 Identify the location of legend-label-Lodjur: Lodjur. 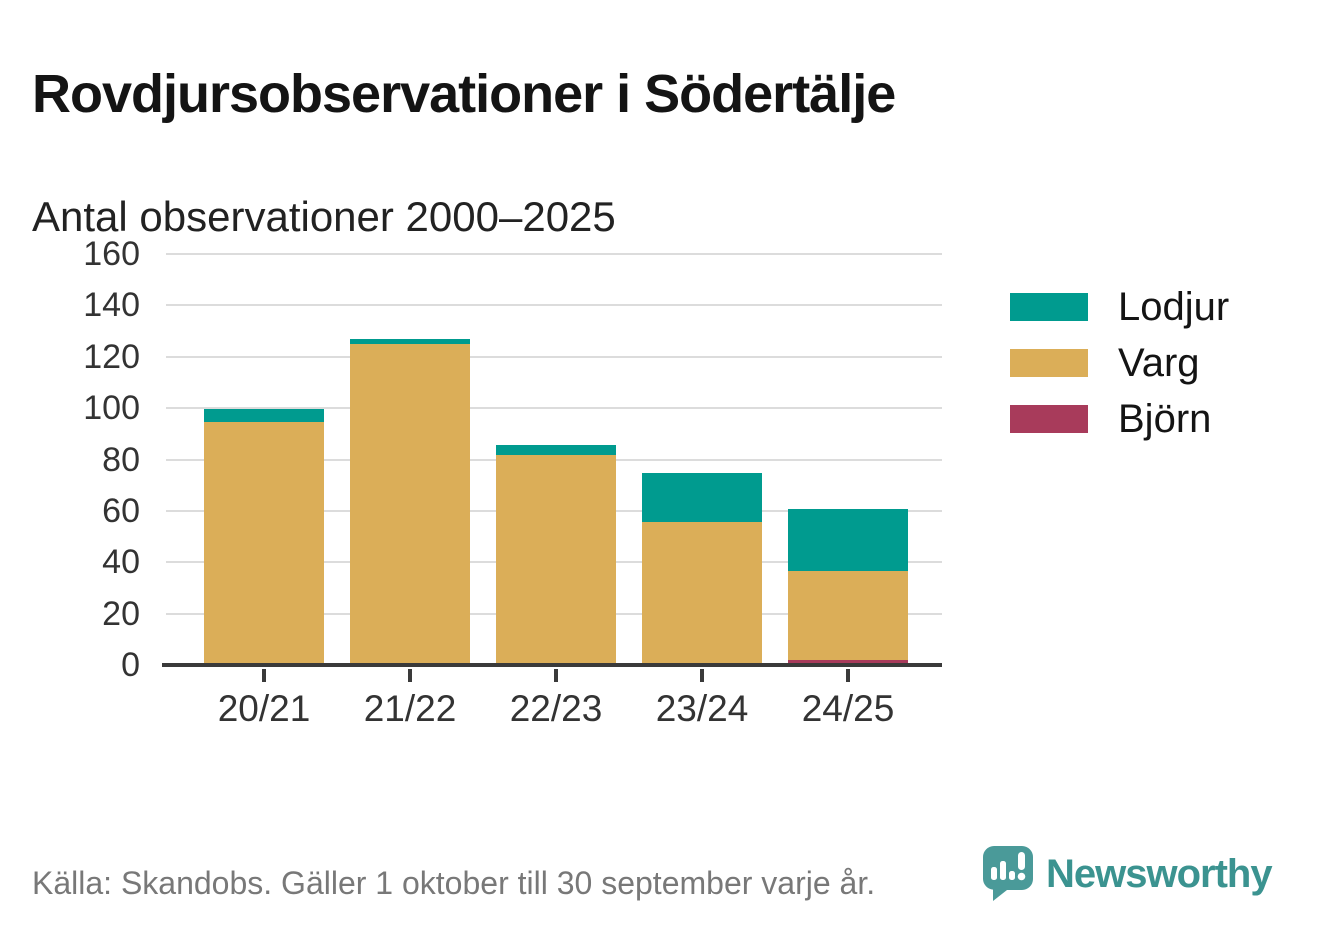
(1174, 307).